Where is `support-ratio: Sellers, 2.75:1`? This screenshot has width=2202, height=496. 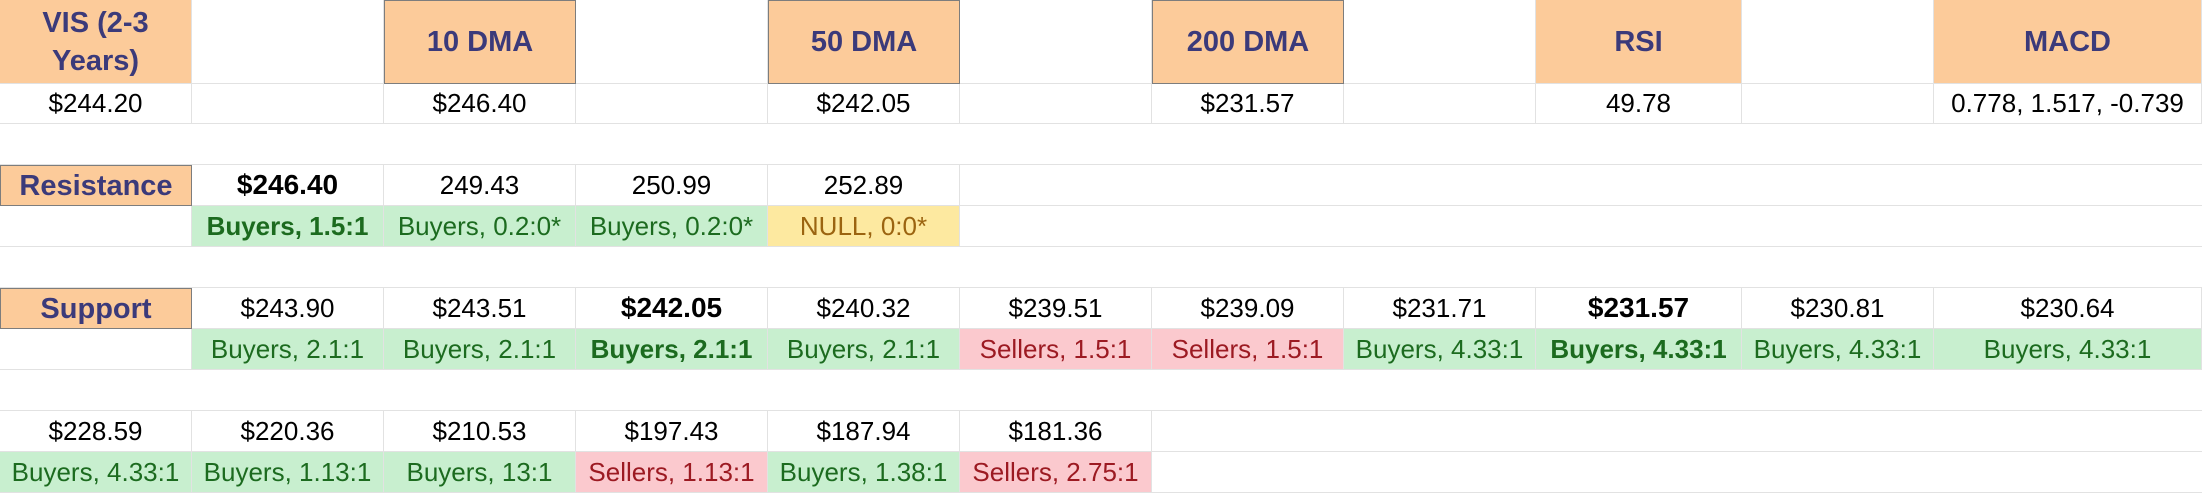 support-ratio: Sellers, 2.75:1 is located at coordinates (1056, 472).